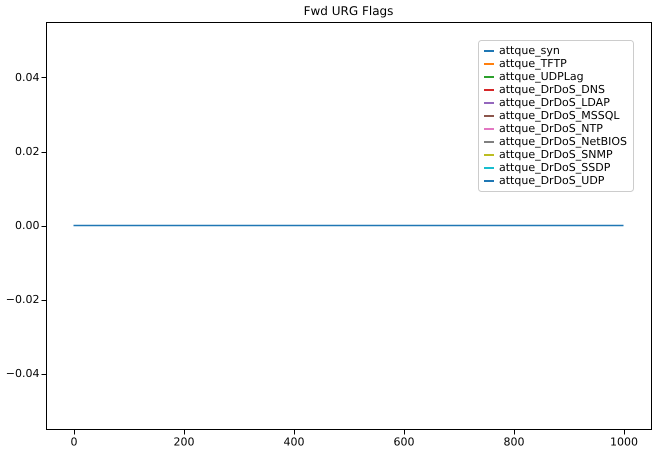 The image size is (656, 452). Describe the element at coordinates (563, 141) in the screenshot. I see `legend-label: attque_DrDoS_NetBIOS` at that location.